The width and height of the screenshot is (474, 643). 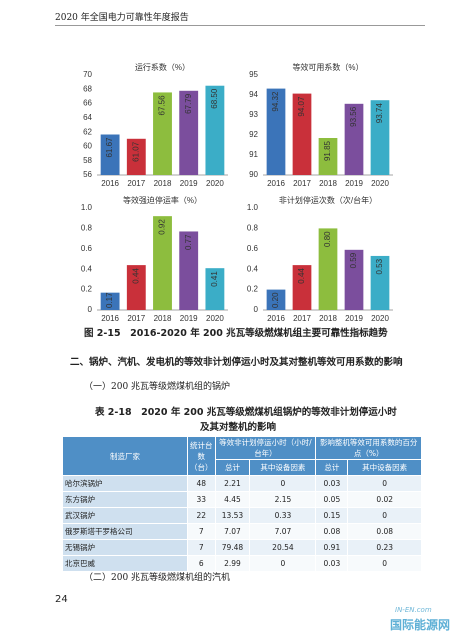 What do you see at coordinates (232, 563) in the screenshot?
I see `table-cell: 2.99` at bounding box center [232, 563].